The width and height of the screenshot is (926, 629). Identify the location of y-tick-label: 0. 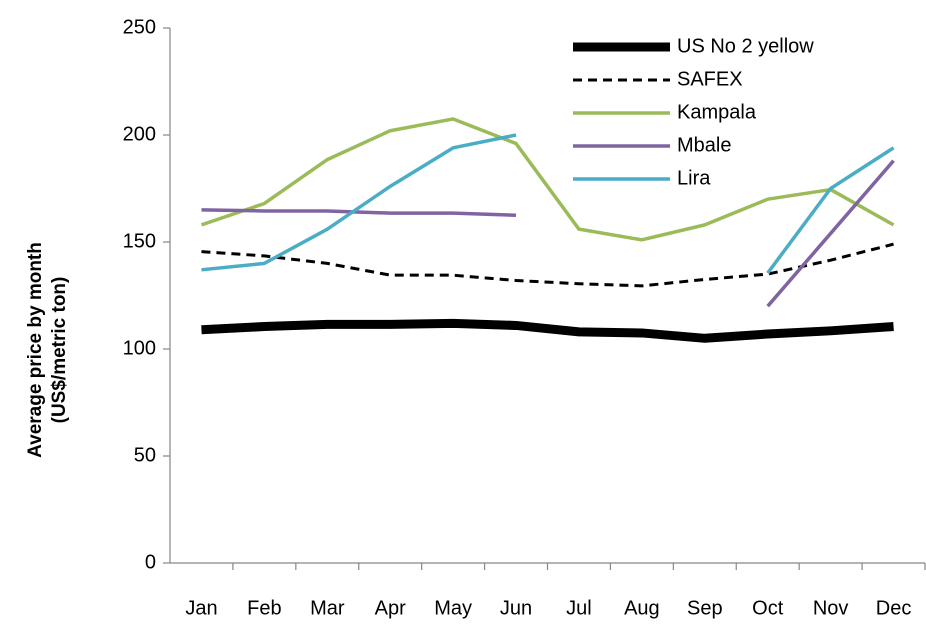
(150, 562).